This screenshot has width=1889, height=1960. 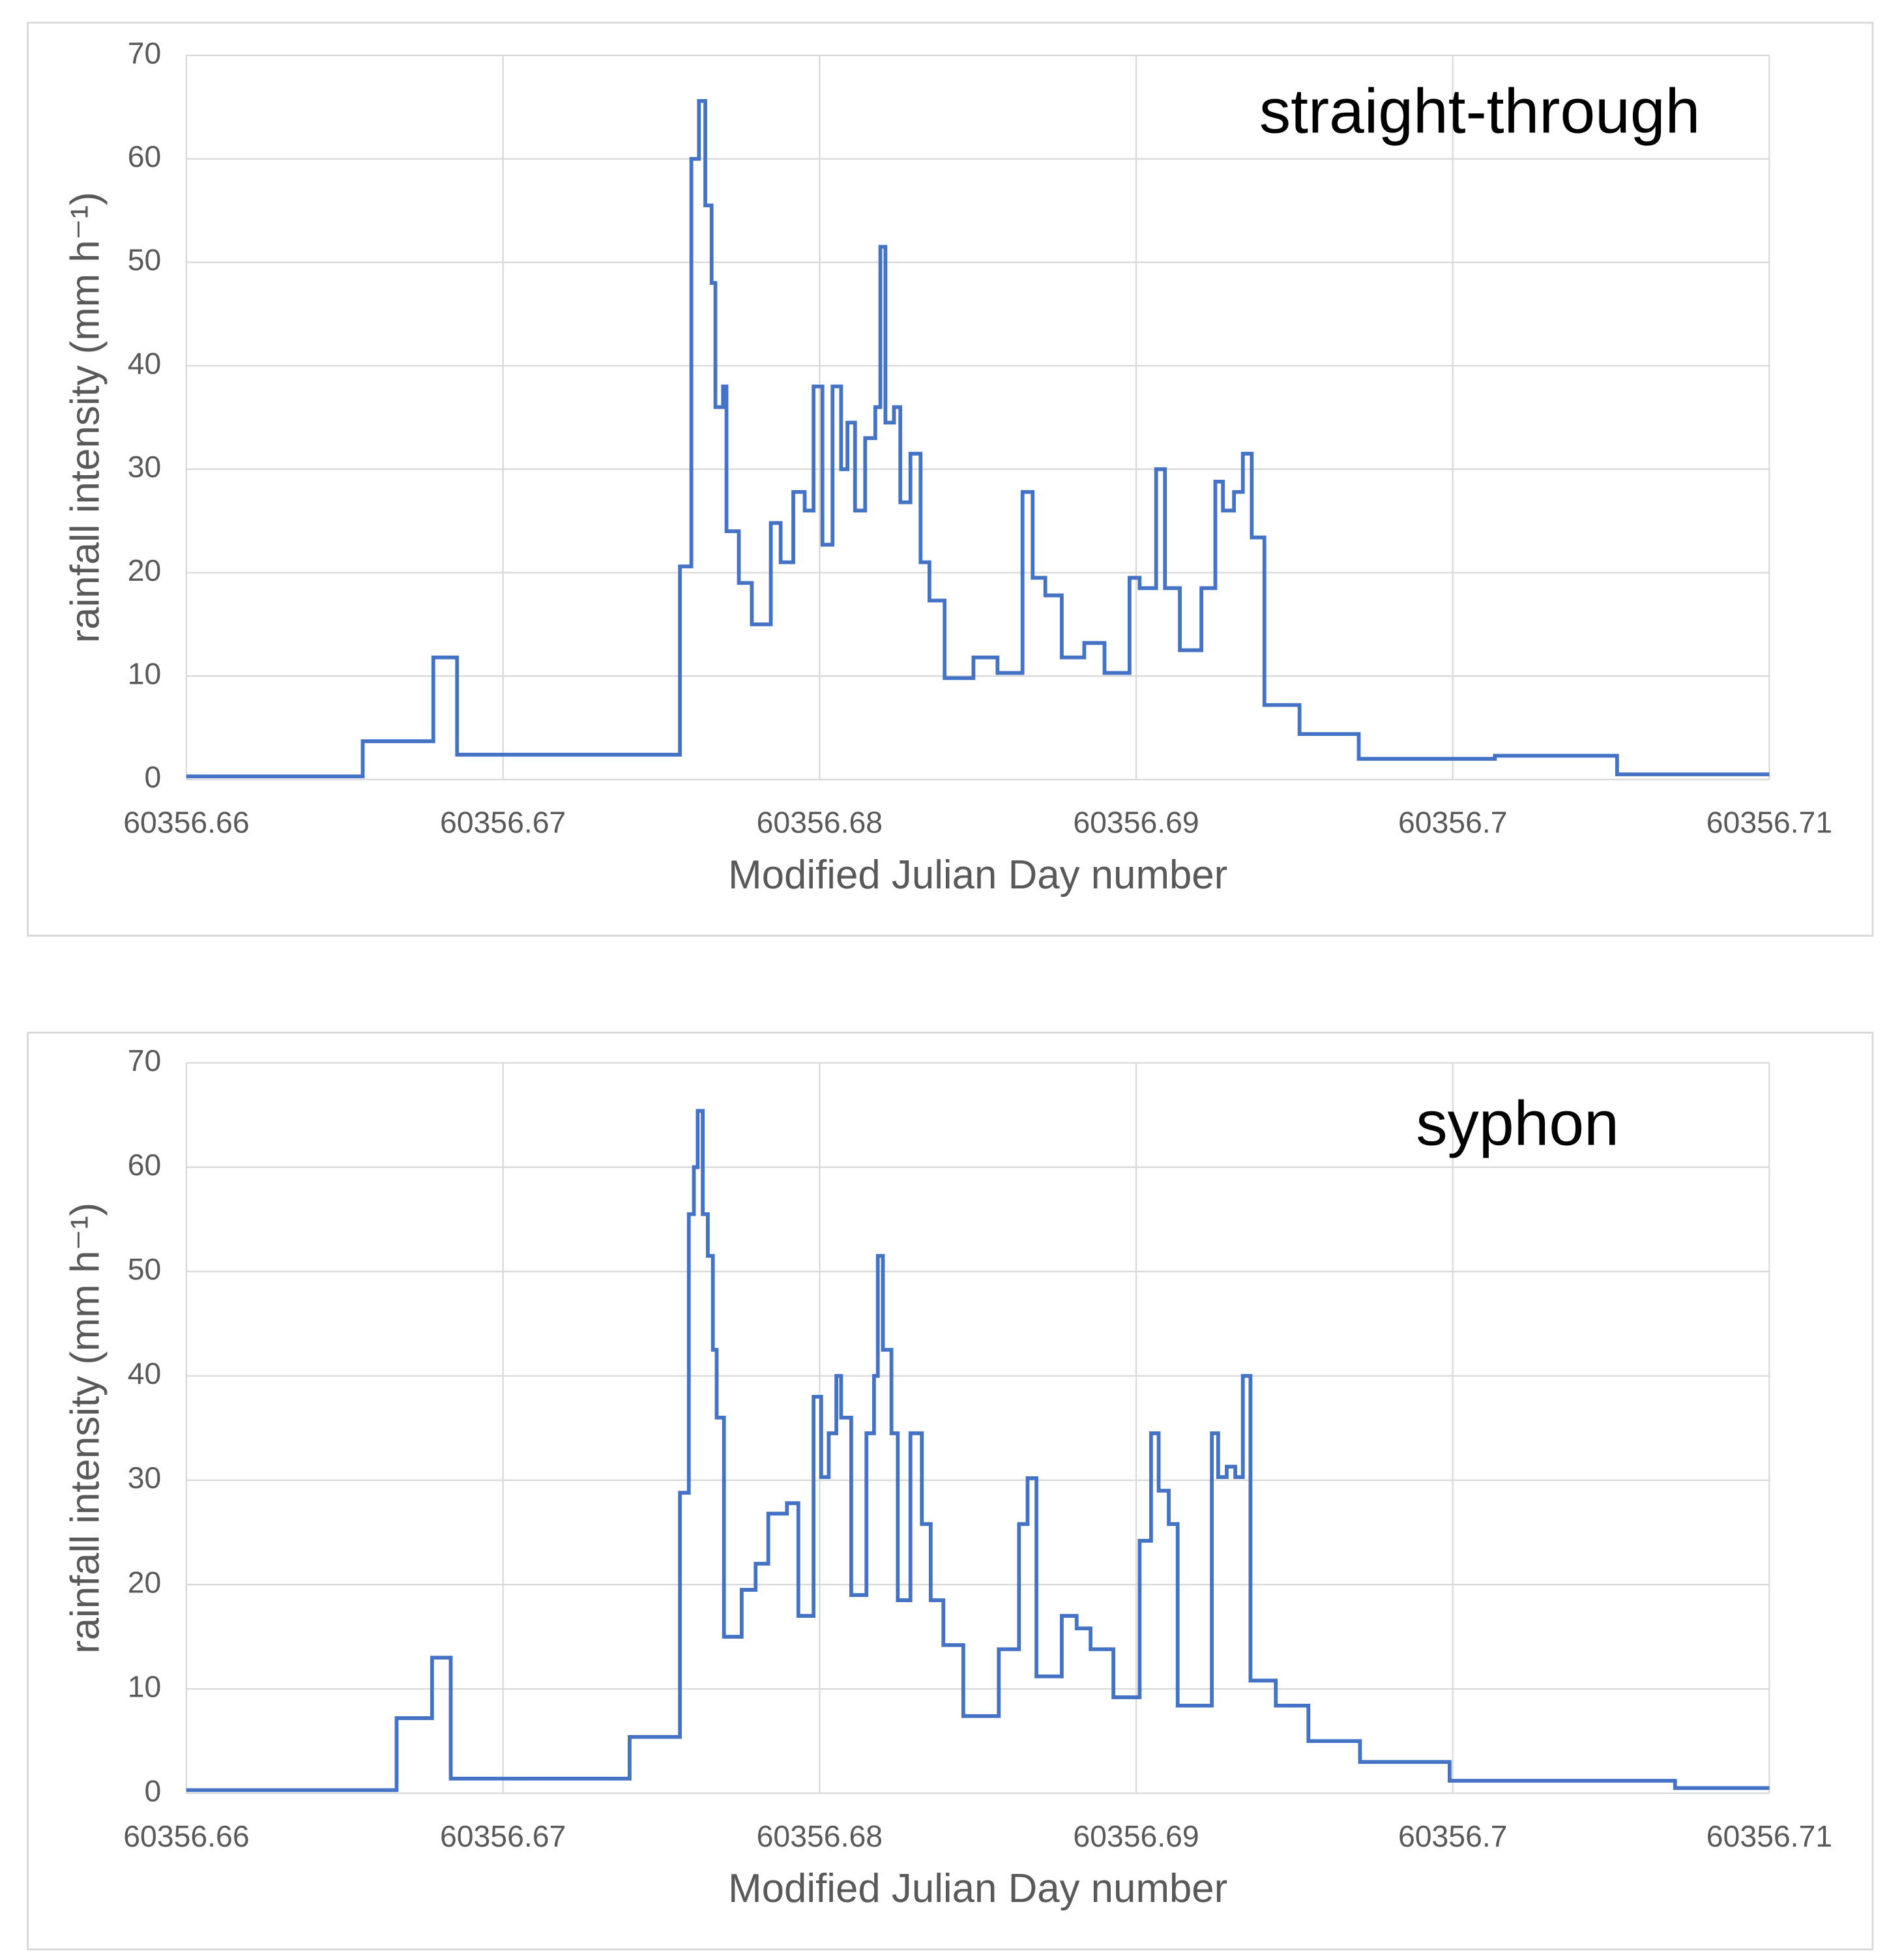 I want to click on annotation: straight-through, so click(x=1480, y=111).